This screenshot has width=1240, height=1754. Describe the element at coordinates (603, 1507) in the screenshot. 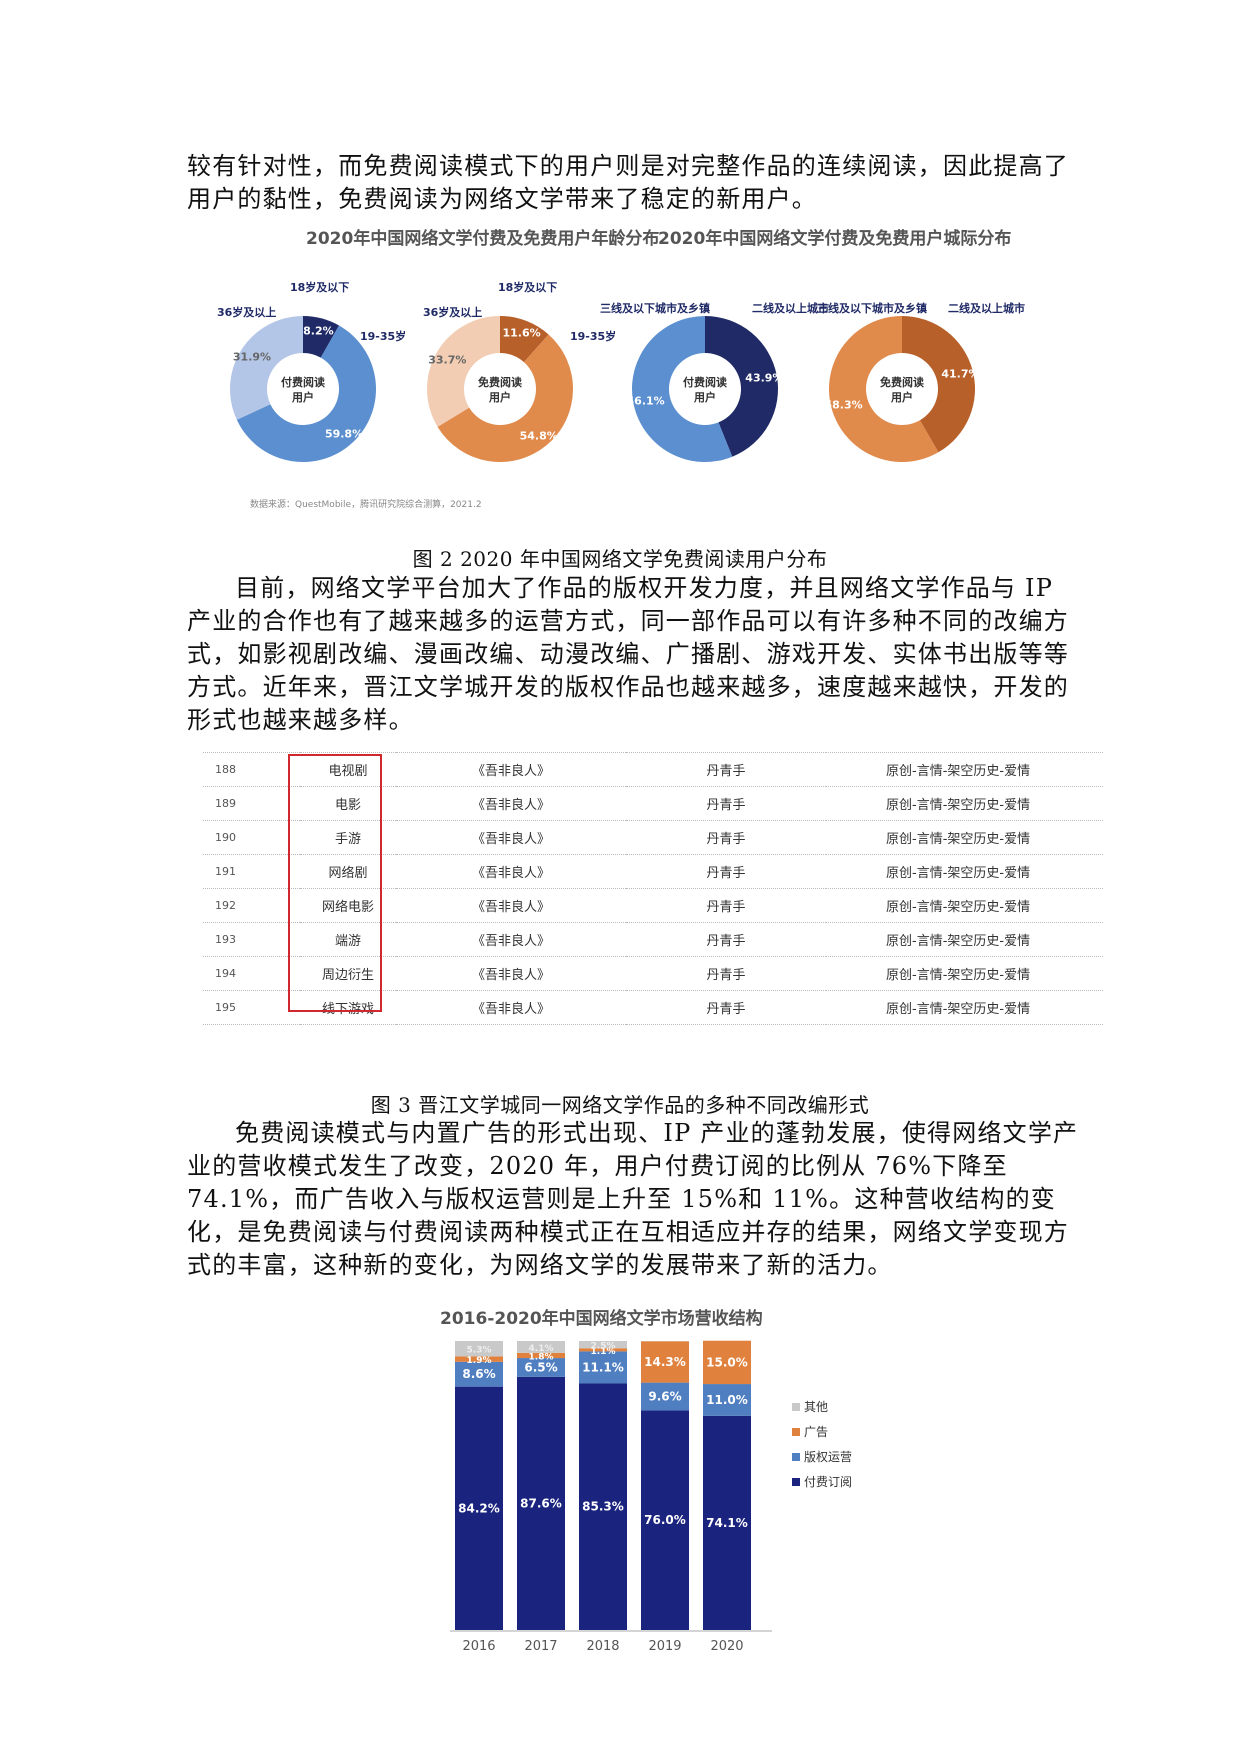

I see `bar-value-label: 85.3%` at that location.